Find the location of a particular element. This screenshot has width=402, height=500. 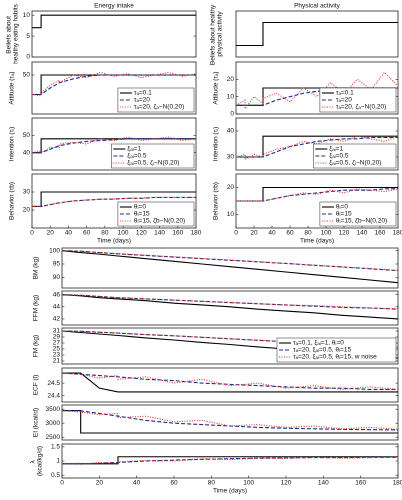

y-tick-label: 100 is located at coordinates (54, 250).